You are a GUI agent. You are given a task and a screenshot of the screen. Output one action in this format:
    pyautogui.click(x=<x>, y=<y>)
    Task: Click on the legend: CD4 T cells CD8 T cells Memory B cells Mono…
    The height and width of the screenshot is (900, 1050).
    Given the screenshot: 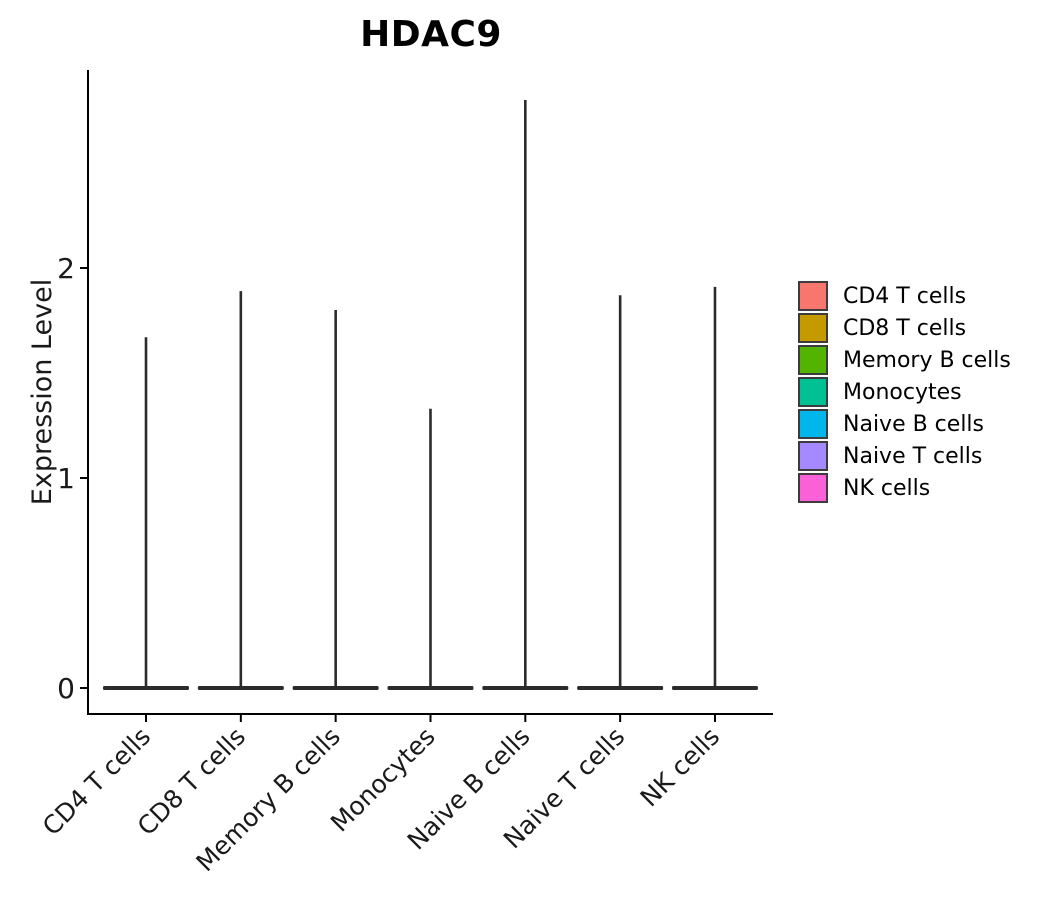 What is the action you would take?
    pyautogui.click(x=904, y=393)
    